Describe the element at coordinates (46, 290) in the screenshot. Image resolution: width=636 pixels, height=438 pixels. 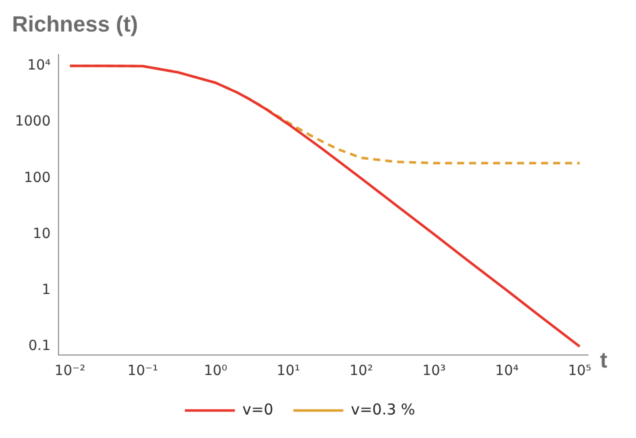
I see `y-tick-label: 1` at that location.